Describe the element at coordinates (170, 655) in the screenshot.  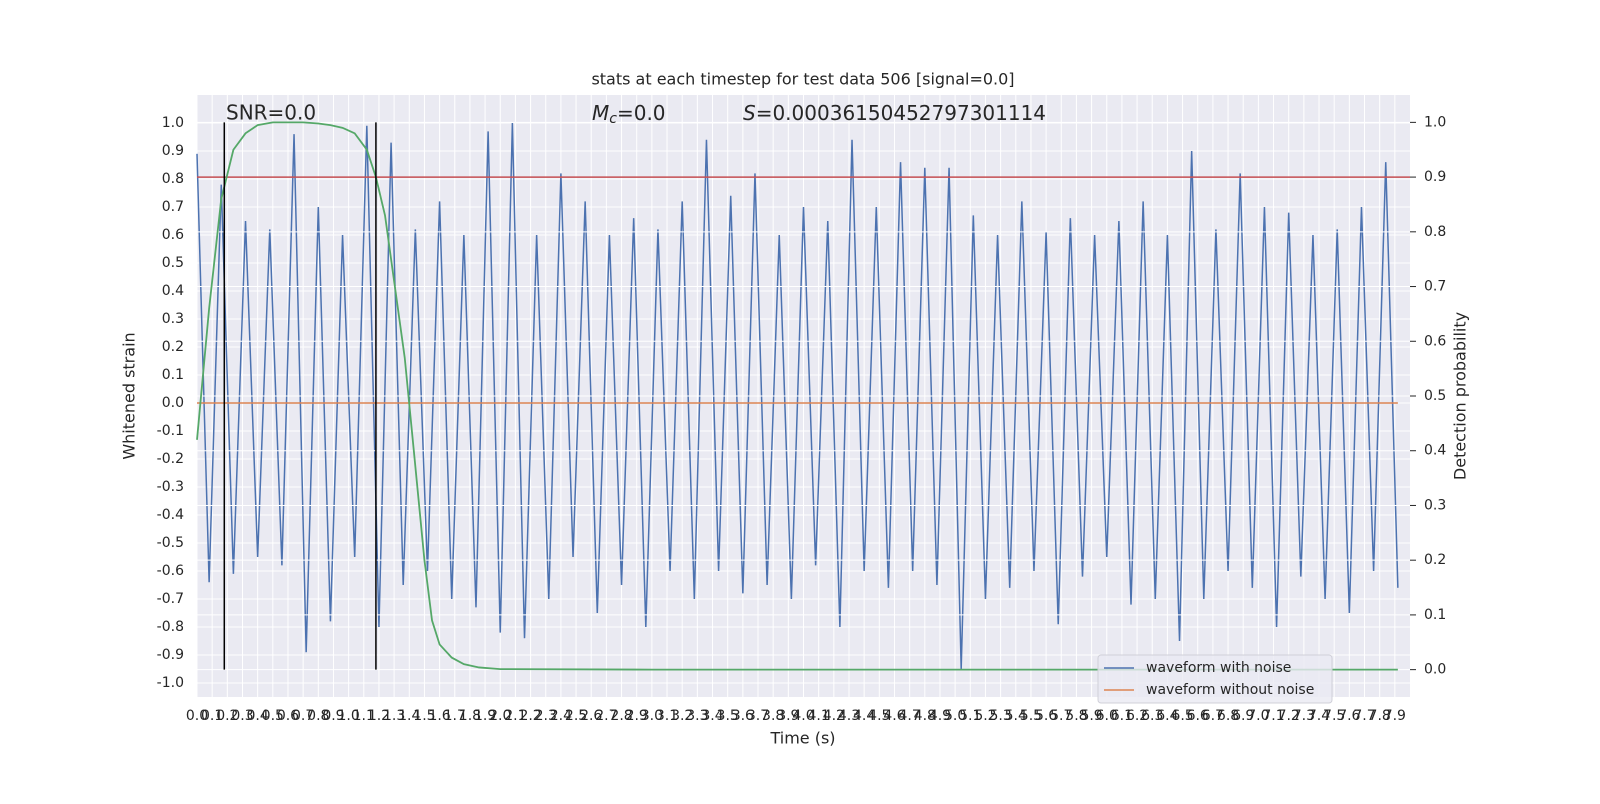
I see `y-tick-label: -0.9` at that location.